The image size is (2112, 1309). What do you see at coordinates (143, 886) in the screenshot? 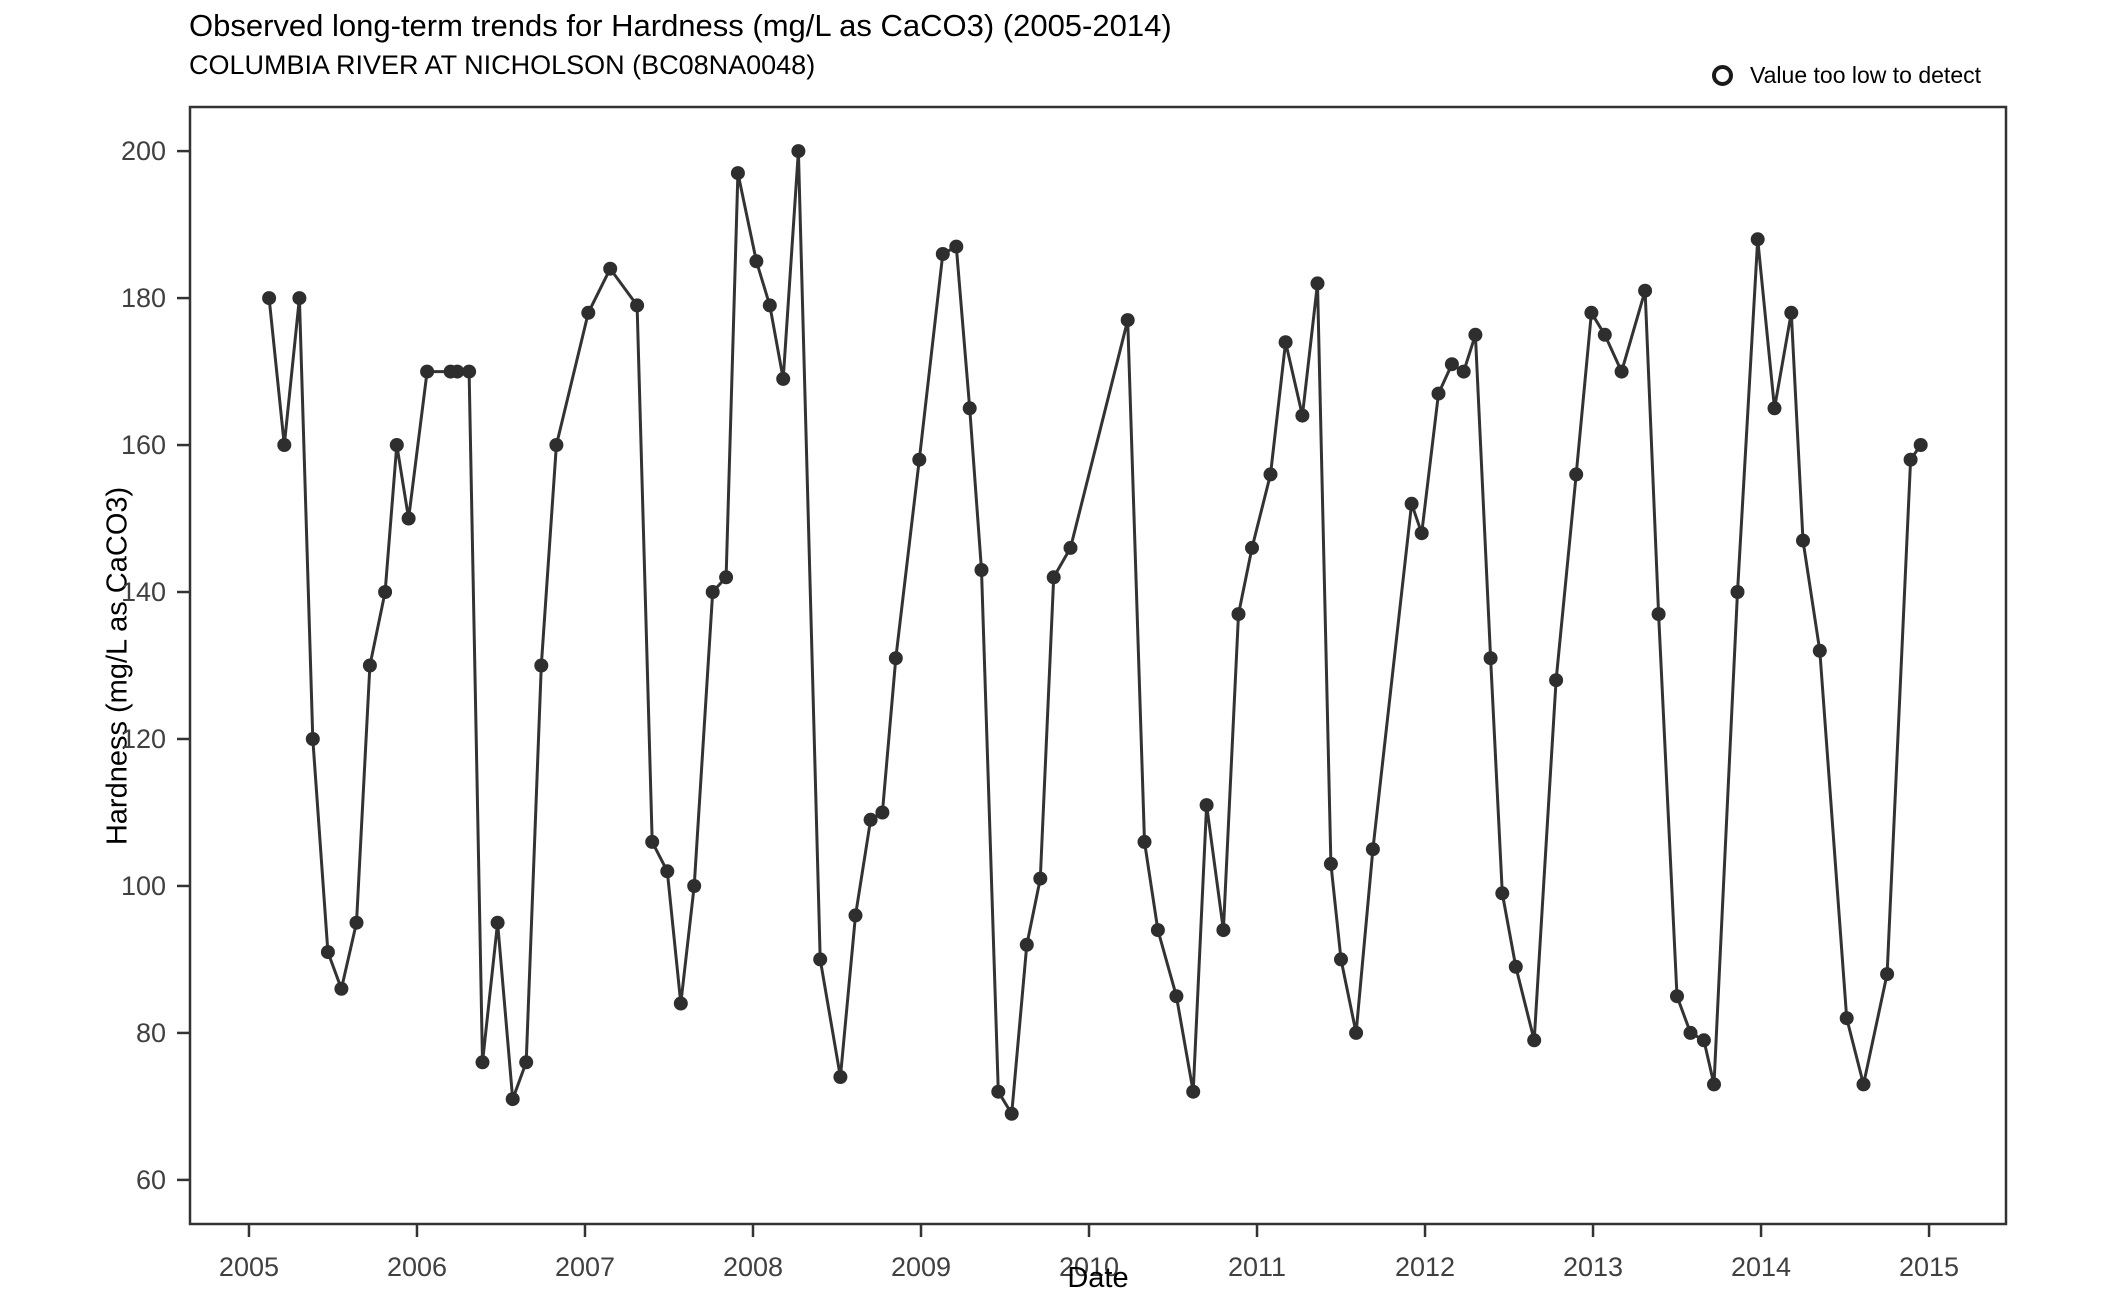
I see `y-tick-label: 100` at bounding box center [143, 886].